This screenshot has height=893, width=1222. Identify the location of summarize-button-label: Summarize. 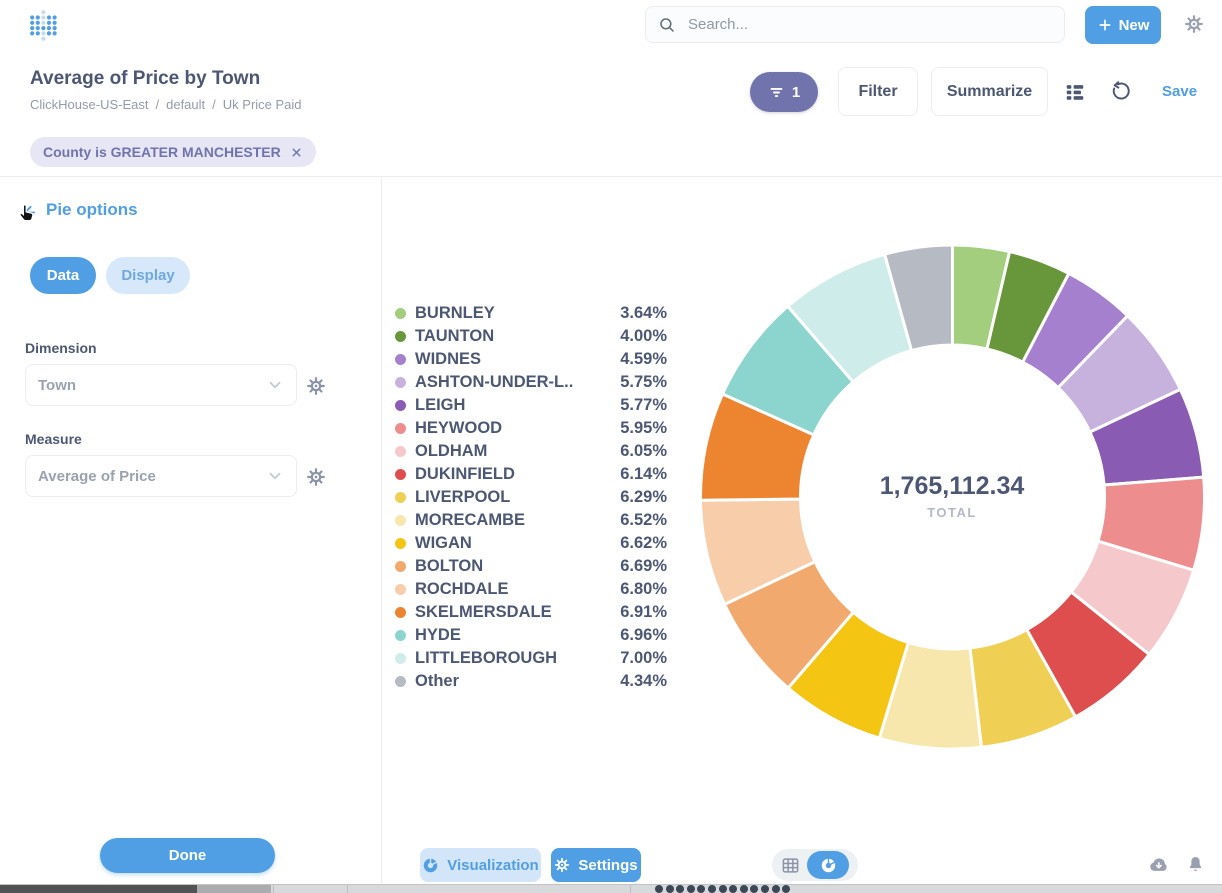
(989, 91).